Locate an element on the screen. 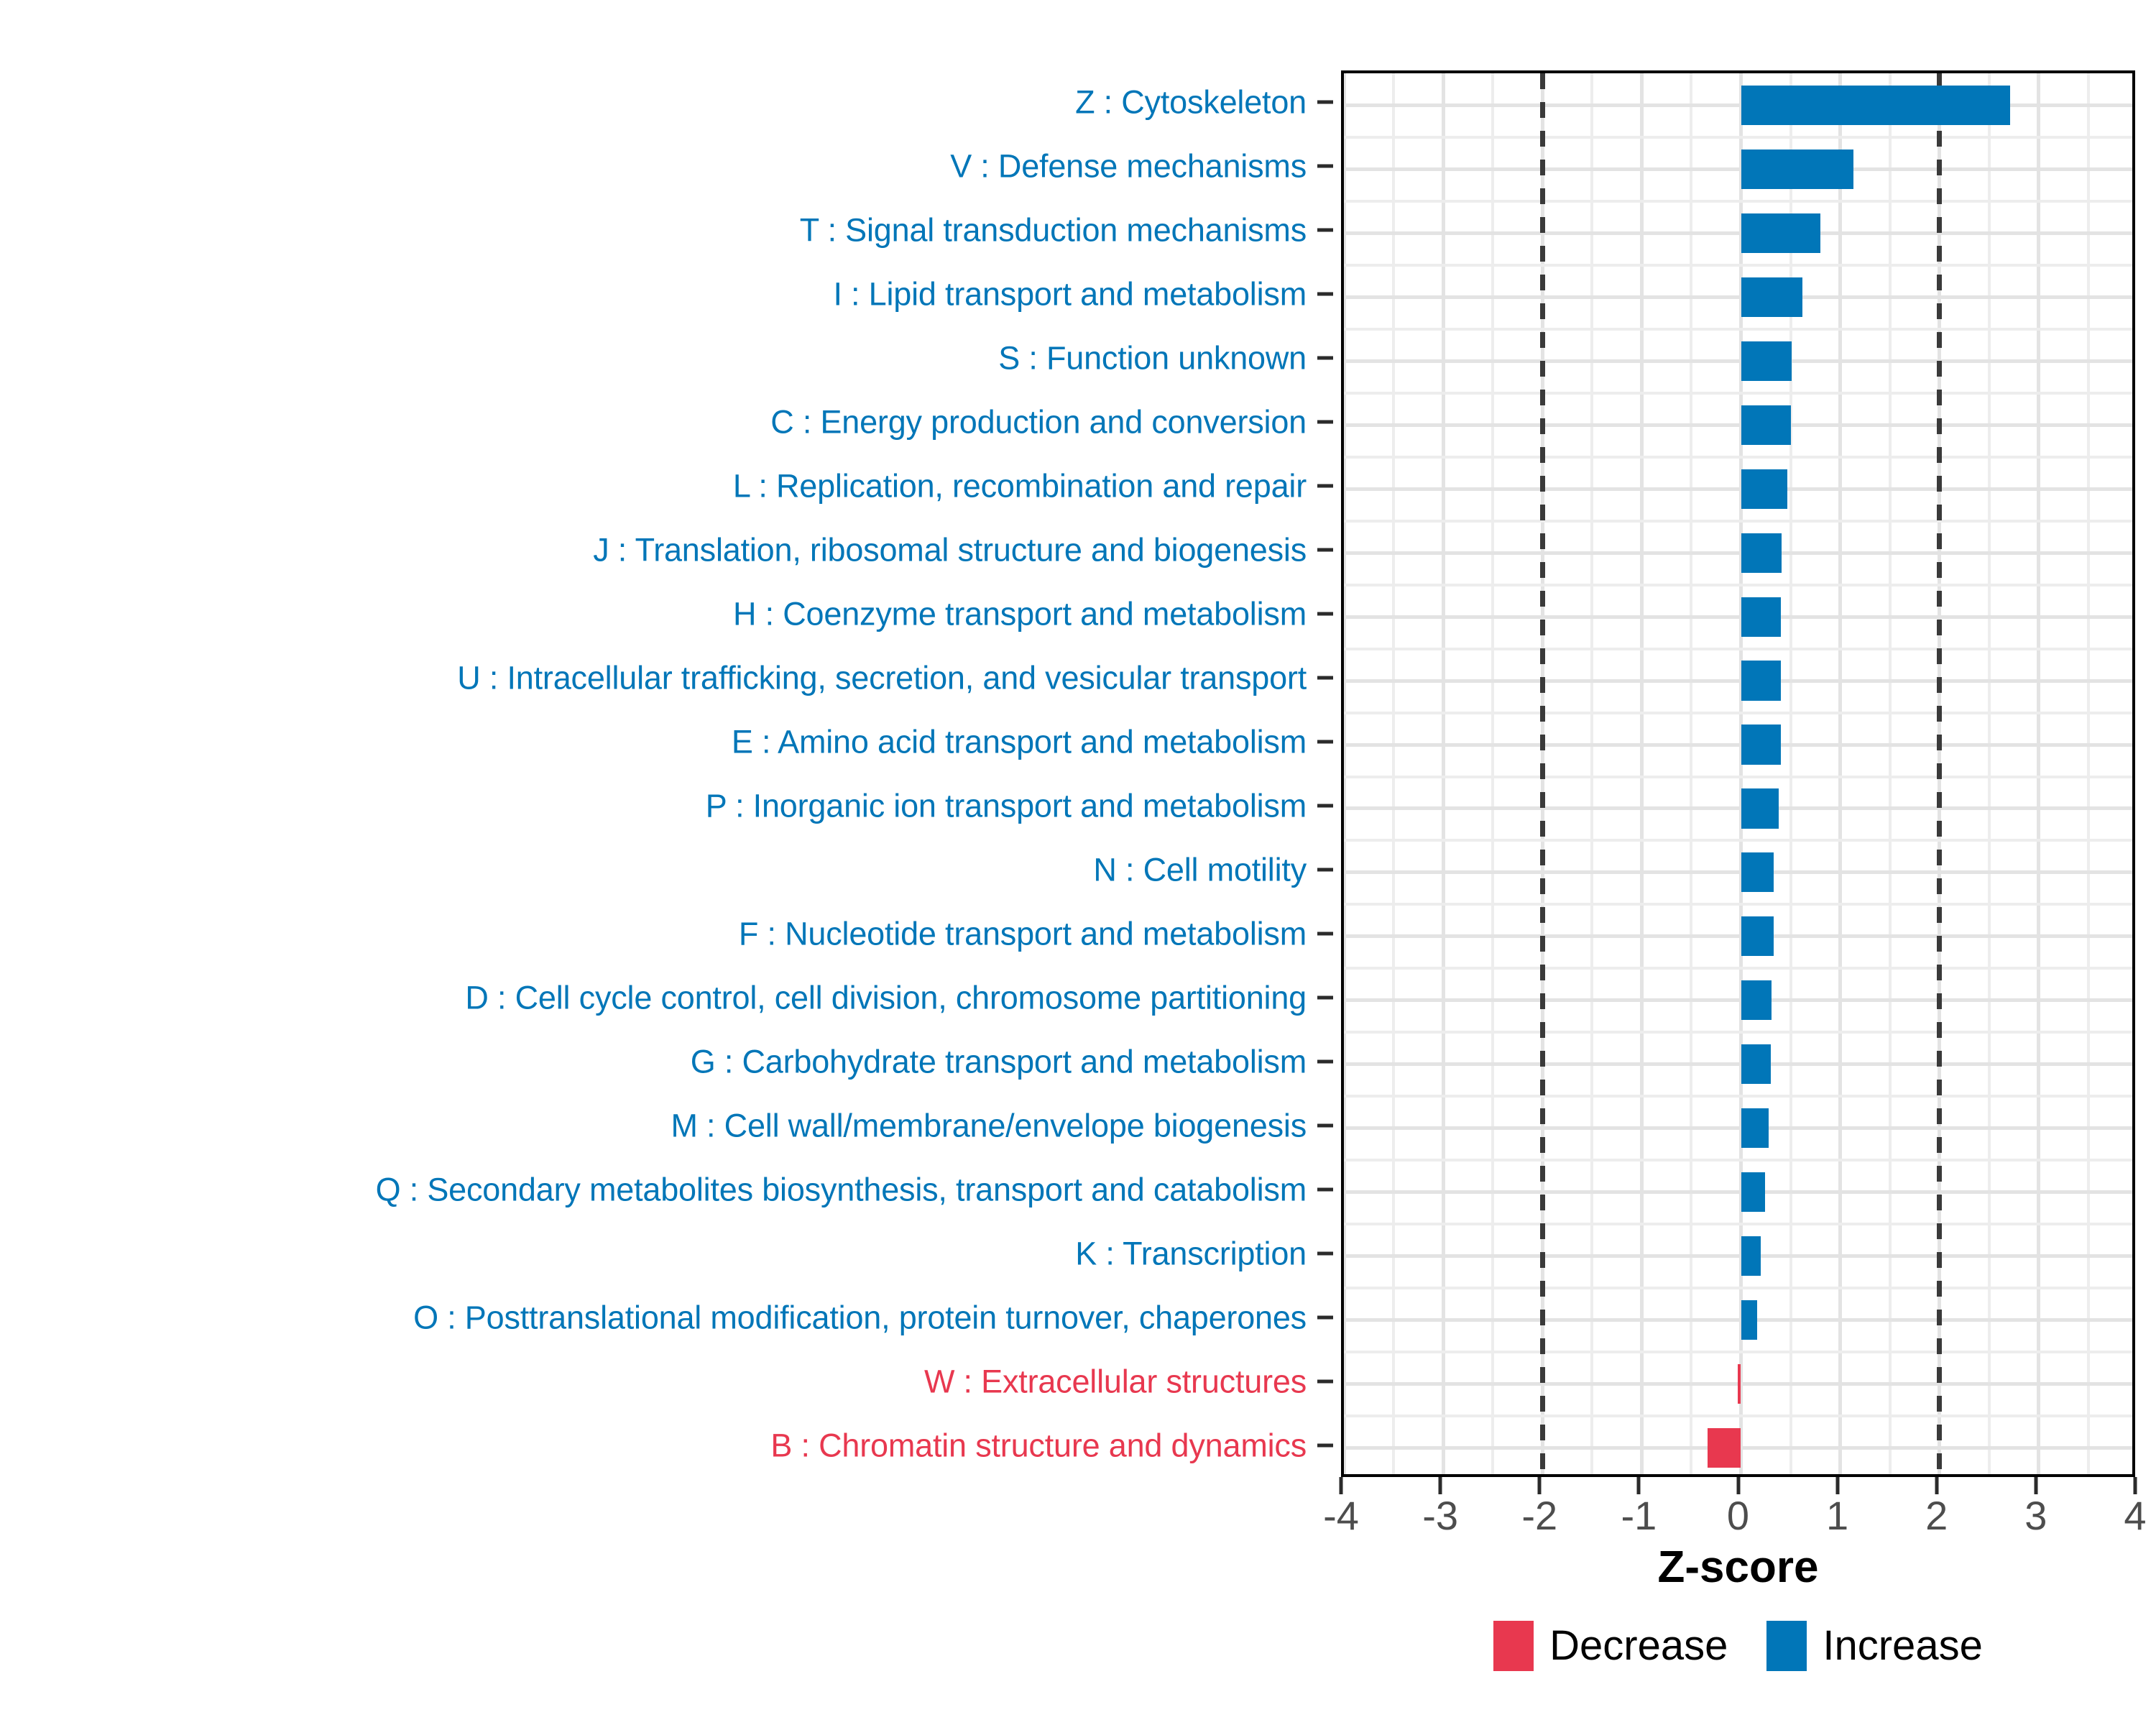  y-axis-label: E : Amino acid transport and metabolism is located at coordinates (1019, 741).